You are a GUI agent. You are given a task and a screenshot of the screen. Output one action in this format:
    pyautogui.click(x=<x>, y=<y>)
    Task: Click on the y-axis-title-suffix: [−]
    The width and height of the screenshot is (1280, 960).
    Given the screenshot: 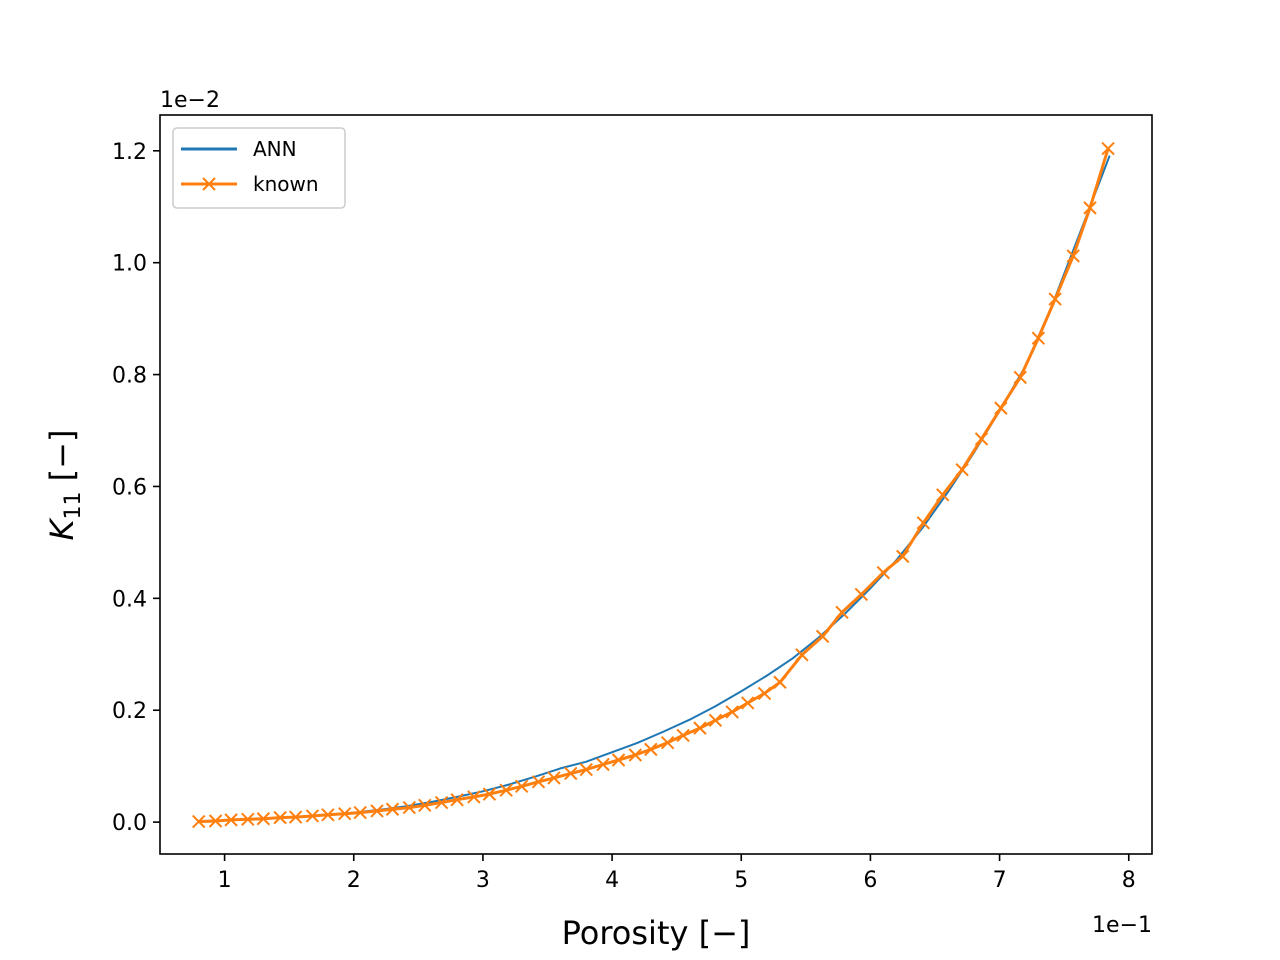 What is the action you would take?
    pyautogui.click(x=62, y=461)
    